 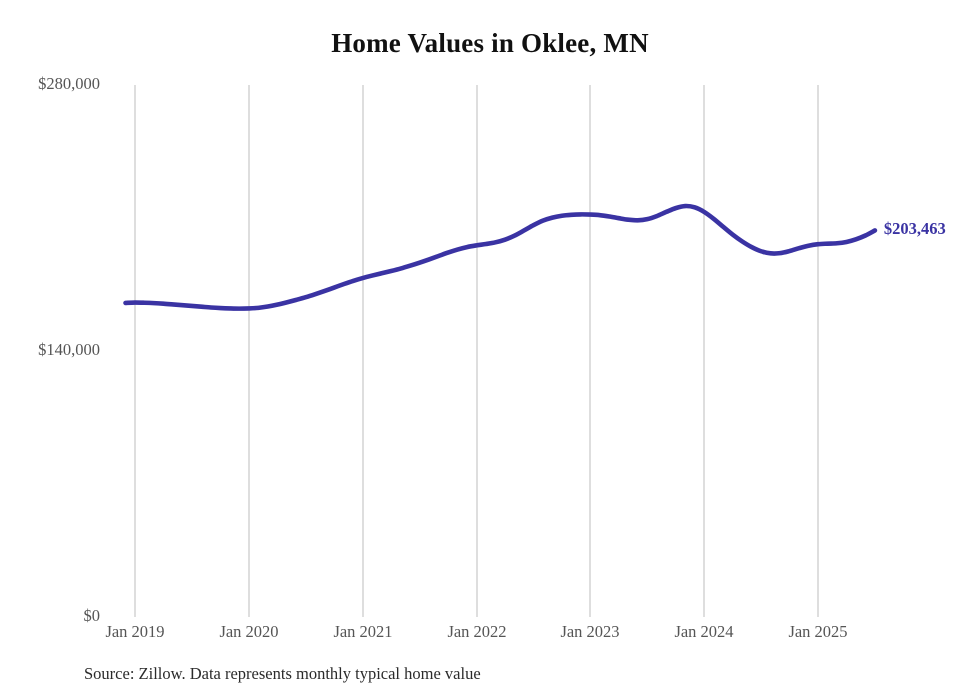 What do you see at coordinates (590, 631) in the screenshot?
I see `x-tick-label-jan-2023: Jan 2023` at bounding box center [590, 631].